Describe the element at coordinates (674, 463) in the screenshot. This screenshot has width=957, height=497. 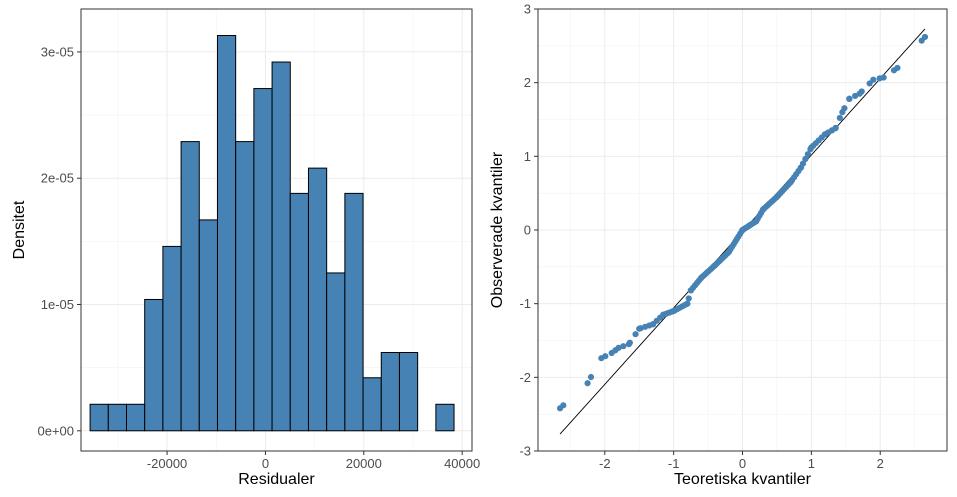
I see `x-tick-label: -1` at that location.